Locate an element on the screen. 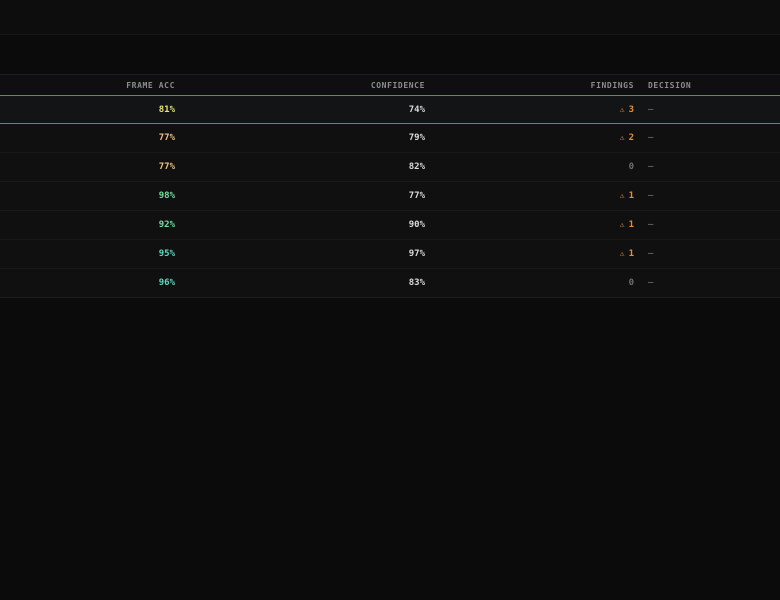  table-row: 92% 90% ⚠ 1 — is located at coordinates (390, 225).